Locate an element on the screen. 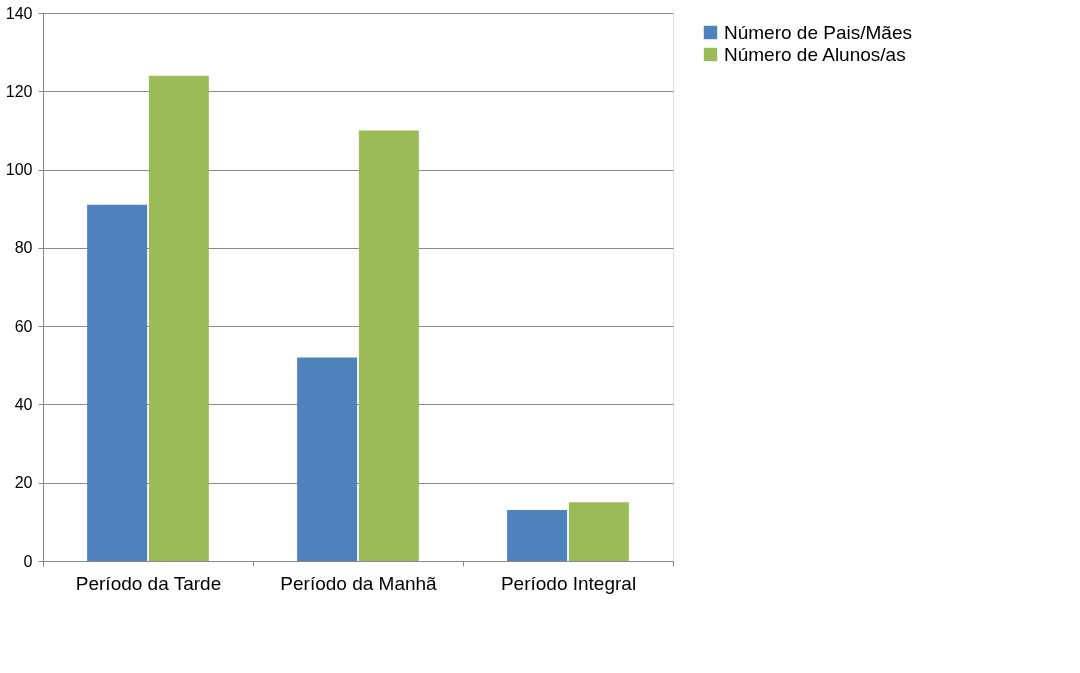 Image resolution: width=1080 pixels, height=673 pixels. x-tick-label: Período da Tarde is located at coordinates (148, 583).